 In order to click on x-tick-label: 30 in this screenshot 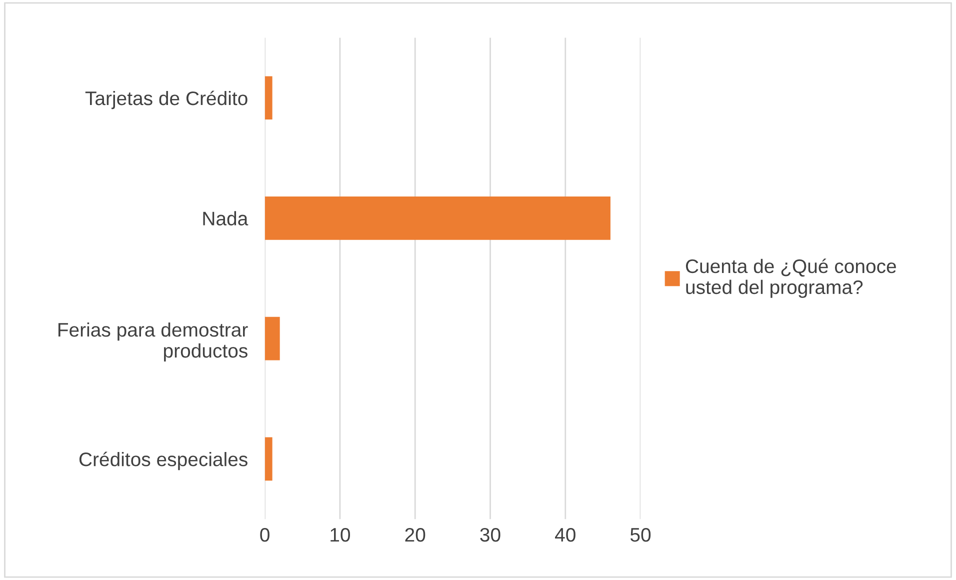, I will do `click(490, 535)`.